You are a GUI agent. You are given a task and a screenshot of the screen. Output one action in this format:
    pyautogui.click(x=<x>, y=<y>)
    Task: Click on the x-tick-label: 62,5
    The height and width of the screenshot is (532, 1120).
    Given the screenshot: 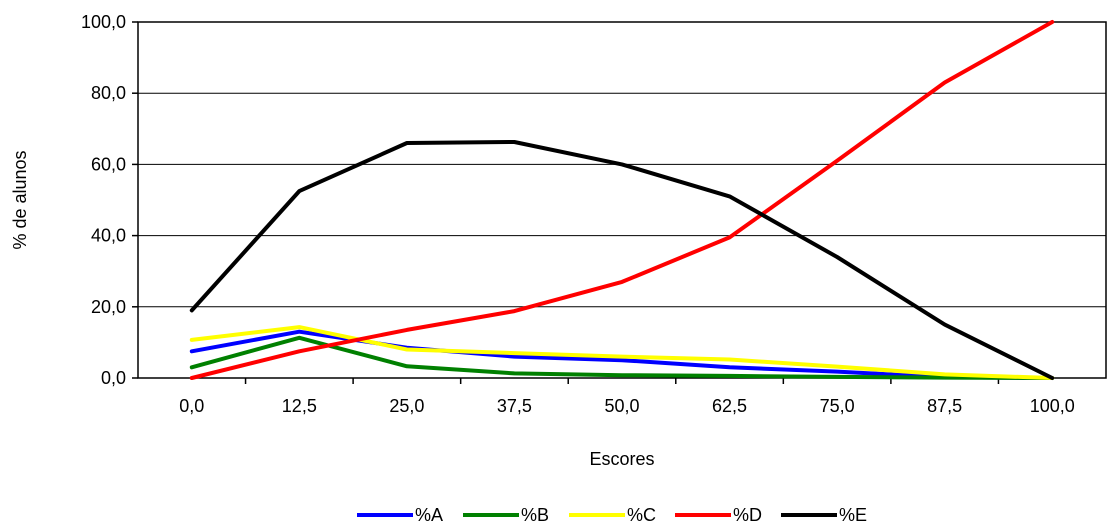 What is the action you would take?
    pyautogui.click(x=729, y=406)
    